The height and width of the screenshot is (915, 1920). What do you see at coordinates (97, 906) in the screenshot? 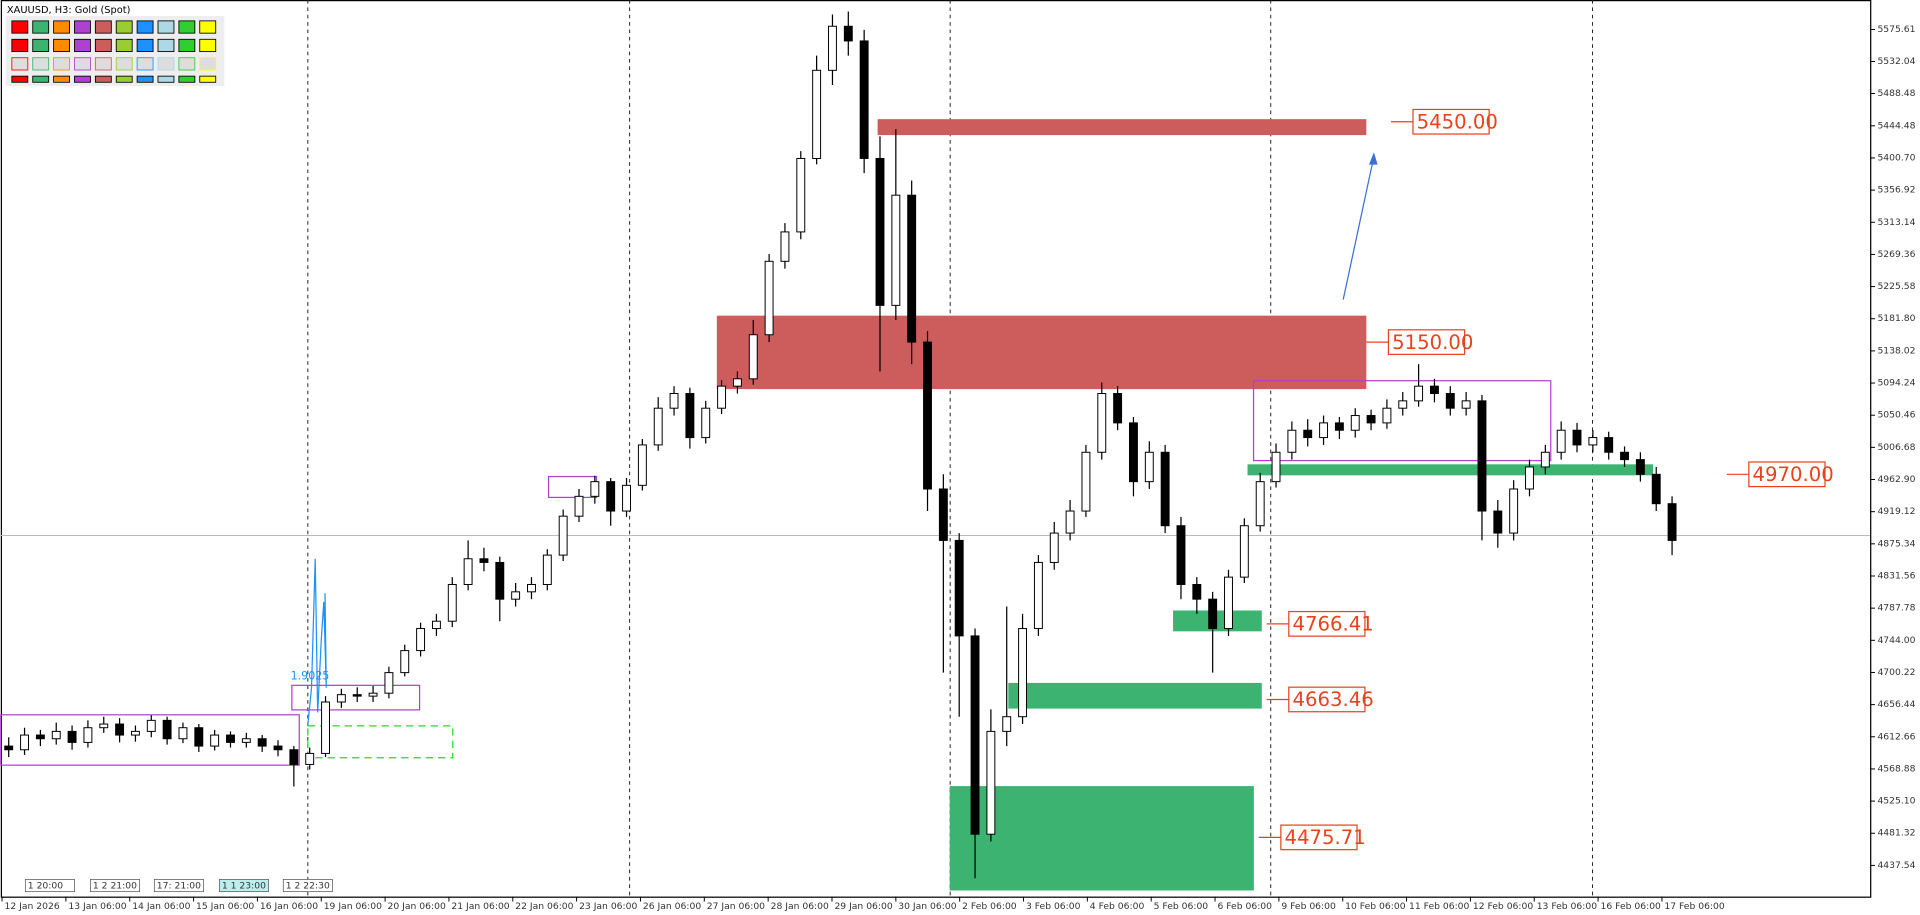
I see `x-tick-label: 13 Jan 06:00` at bounding box center [97, 906].